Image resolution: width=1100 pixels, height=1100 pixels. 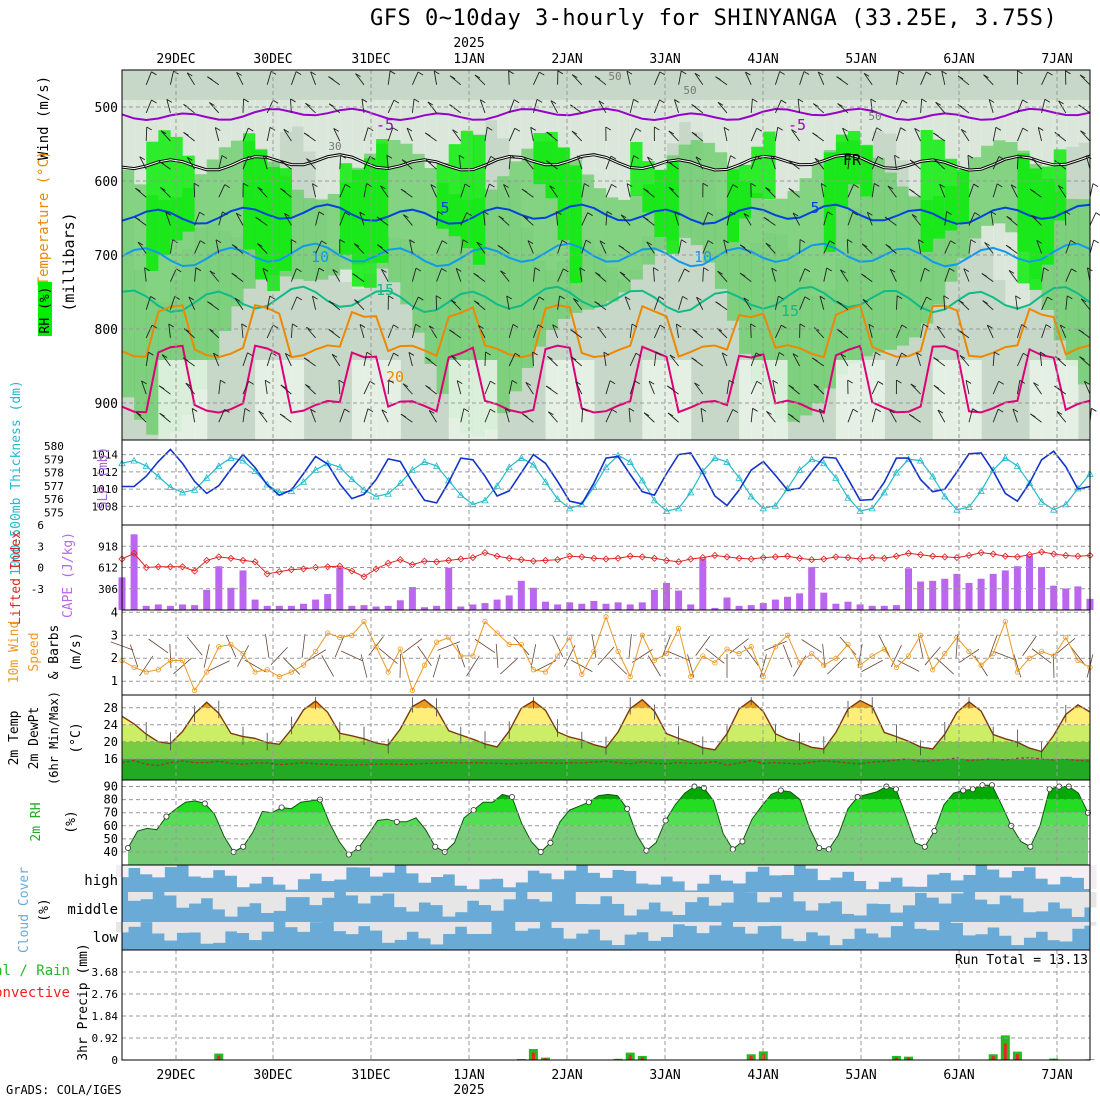 What do you see at coordinates (616, 567) in the screenshot?
I see `li-day-grid` at bounding box center [616, 567].